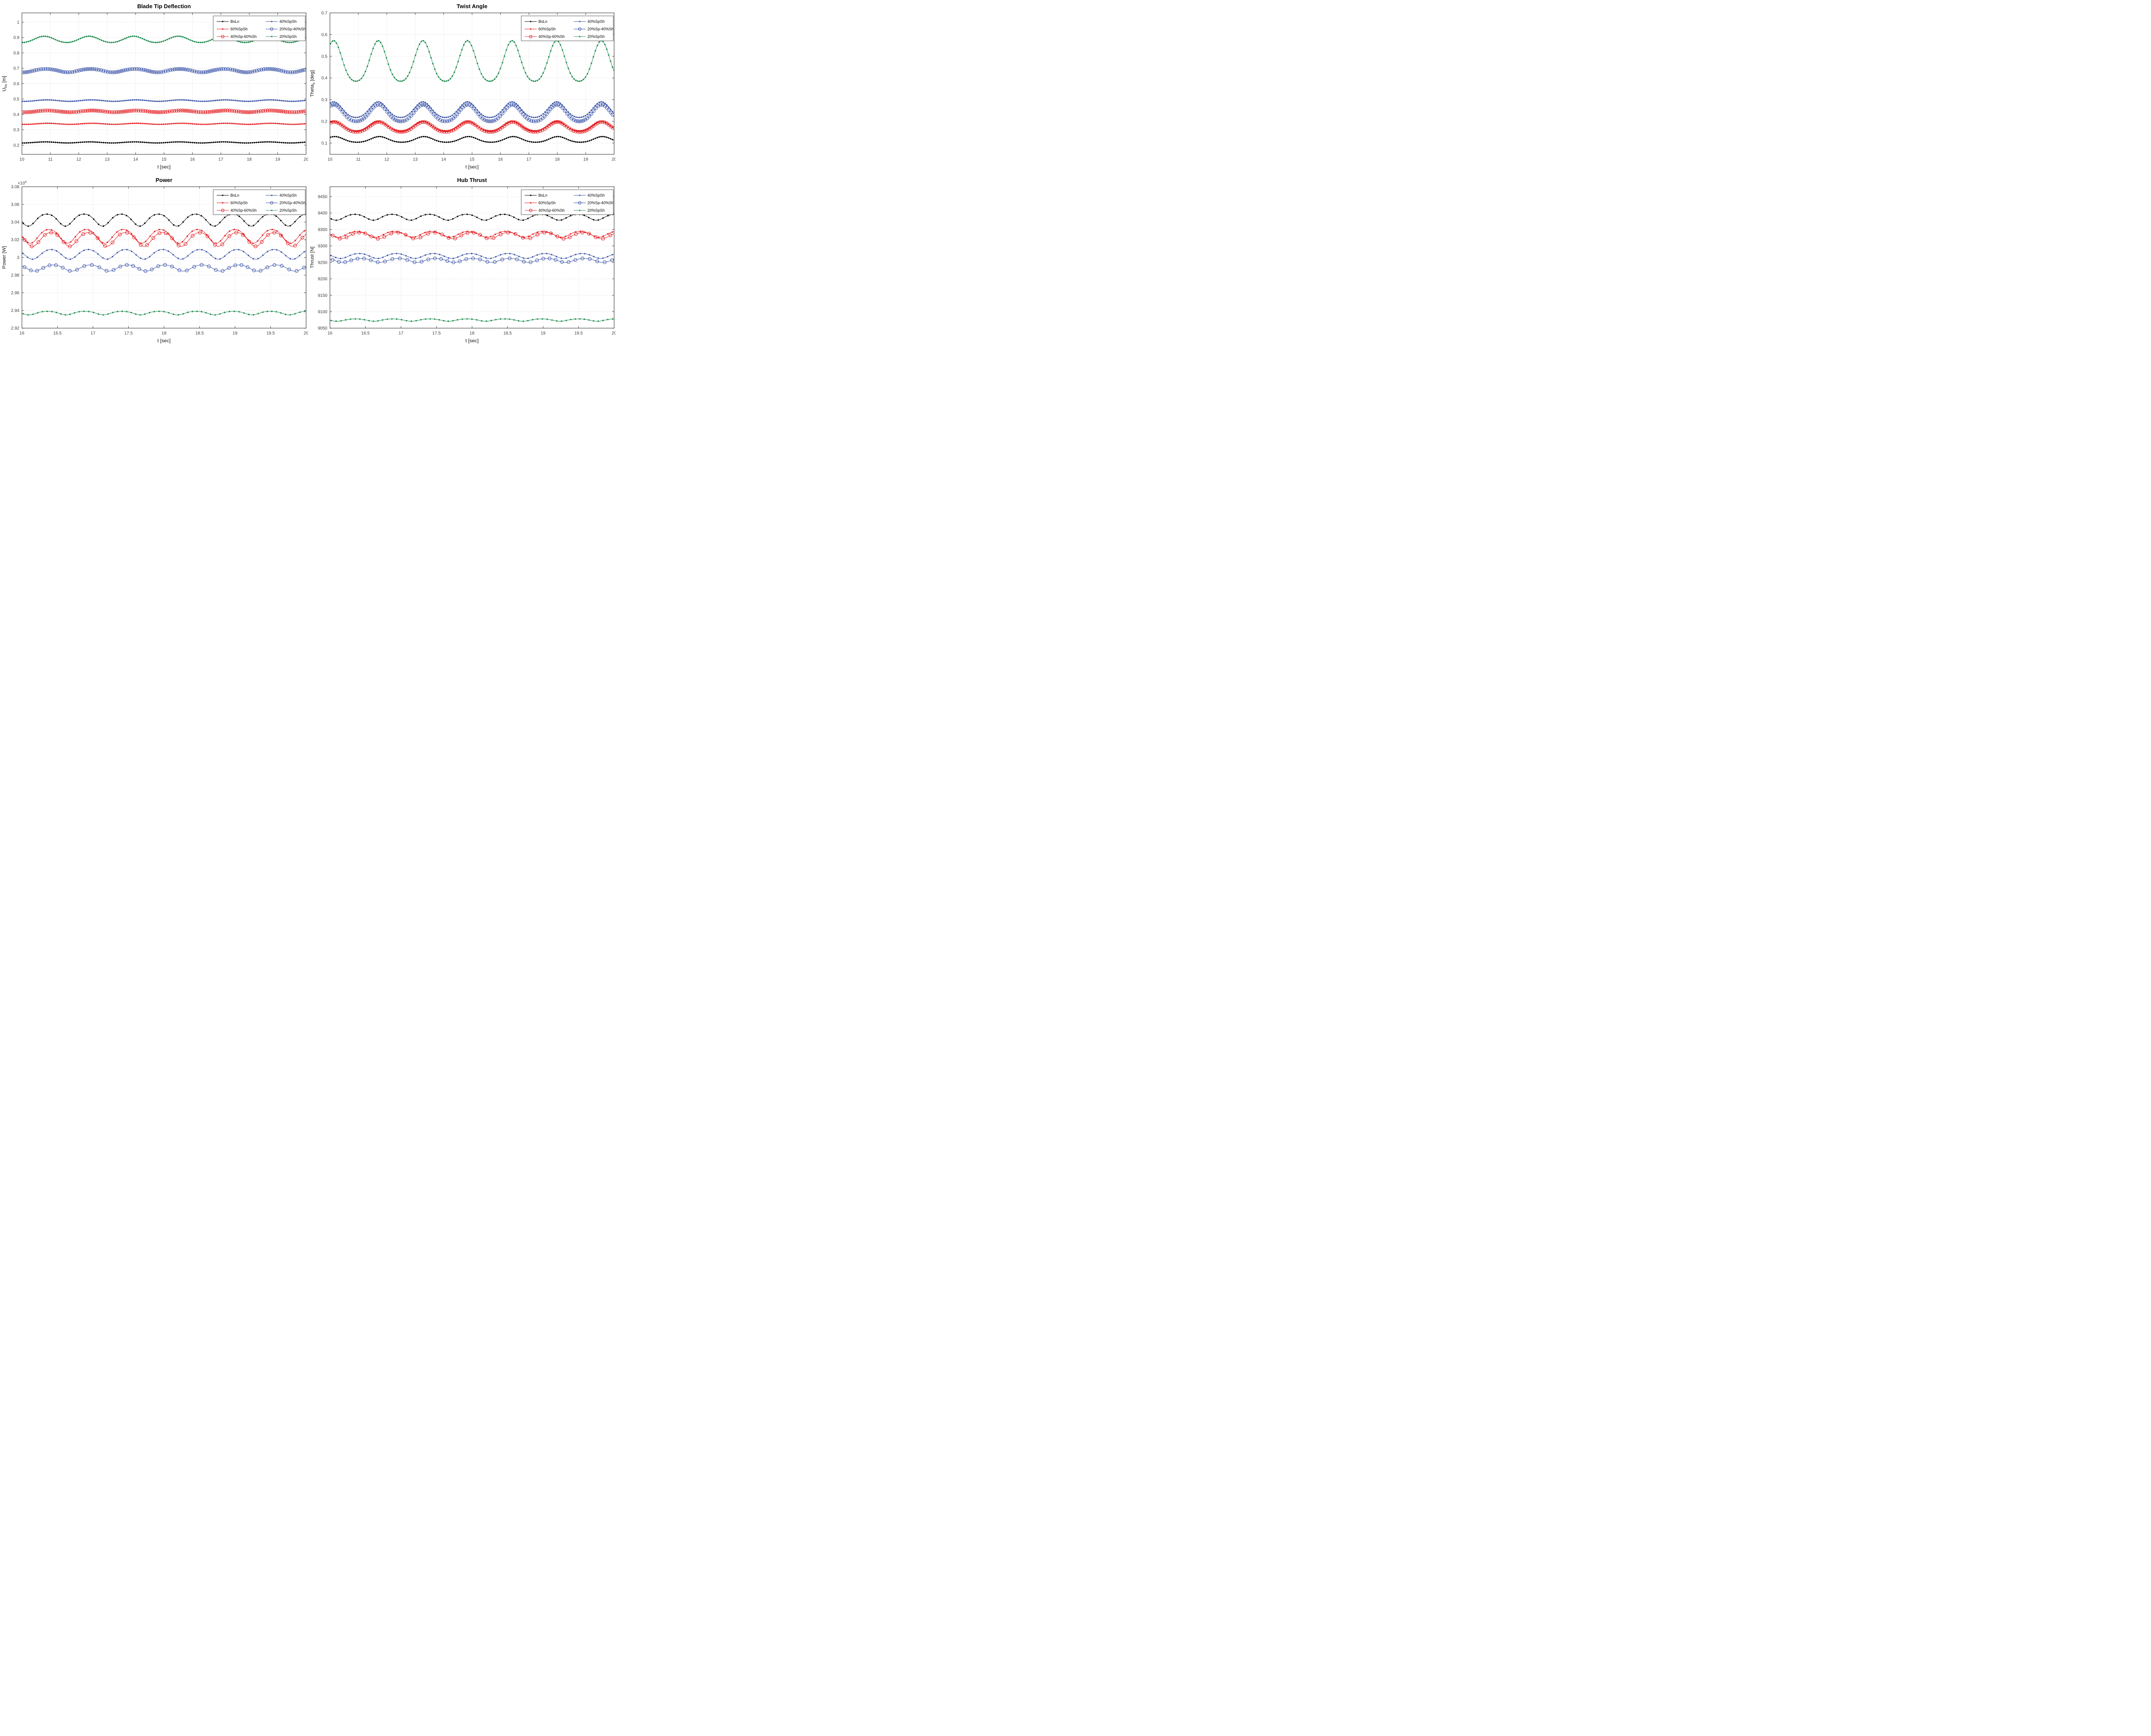 Image resolution: width=2151 pixels, height=1736 pixels. Describe the element at coordinates (129, 333) in the screenshot. I see `x-tick-label: 17.5` at that location.